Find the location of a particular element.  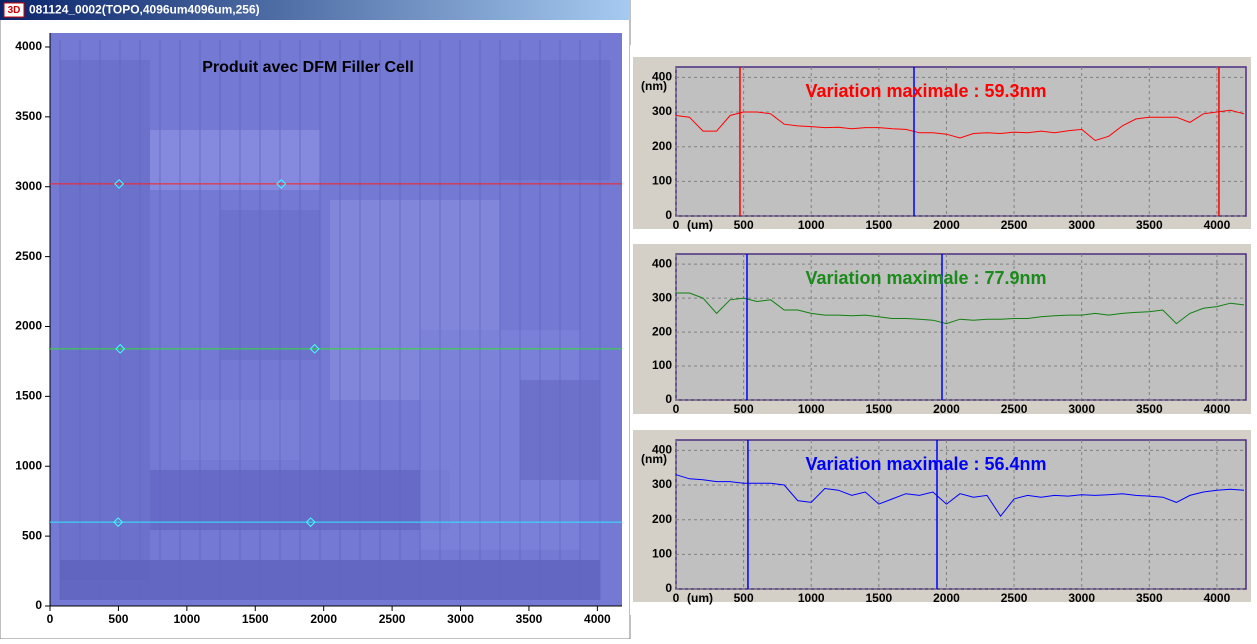

y-tick-label: 500 is located at coordinates (32, 535).